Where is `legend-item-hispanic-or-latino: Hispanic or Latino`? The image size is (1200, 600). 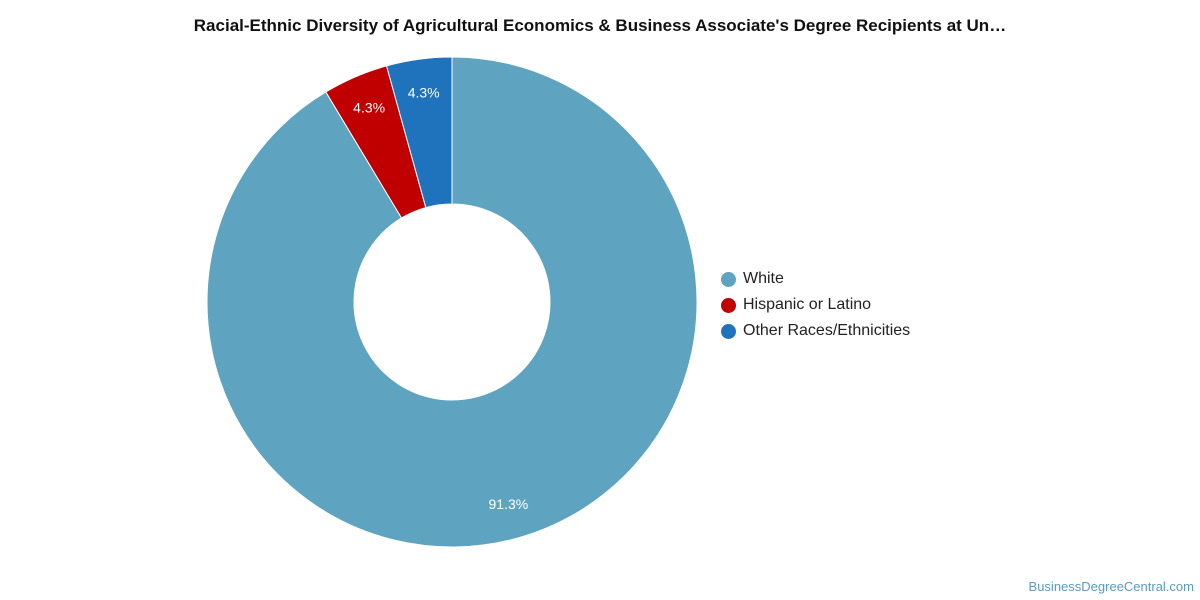
legend-item-hispanic-or-latino: Hispanic or Latino is located at coordinates (815, 305).